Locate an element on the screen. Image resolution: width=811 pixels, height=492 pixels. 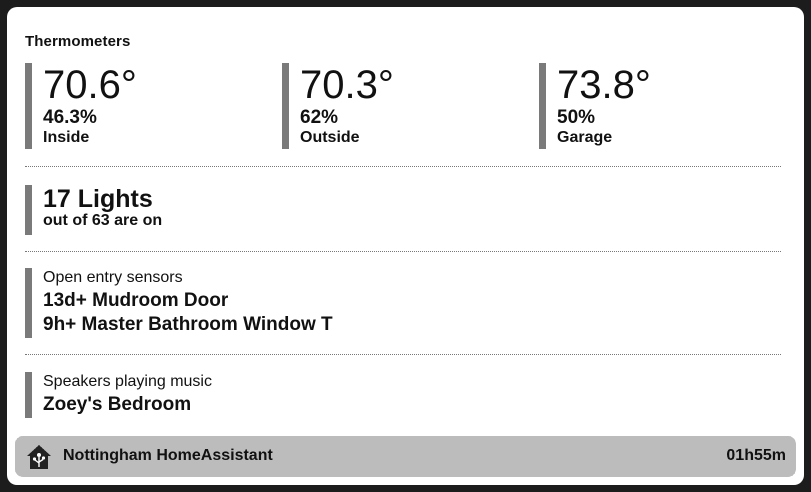
lights-subtitle: out of 63 are on is located at coordinates (103, 220).